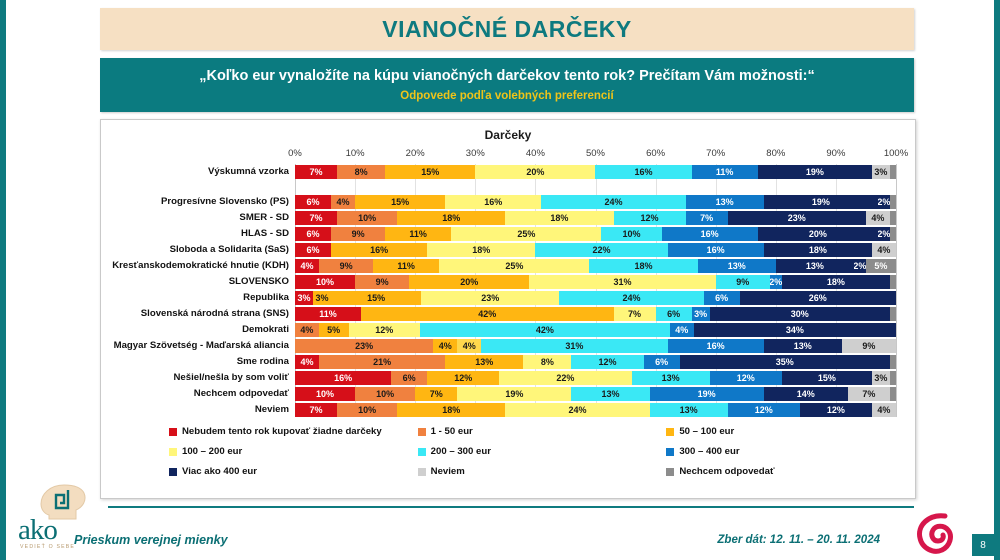 This screenshot has height=560, width=1000. Describe the element at coordinates (776, 153) in the screenshot. I see `x-tick-8: 80%` at that location.